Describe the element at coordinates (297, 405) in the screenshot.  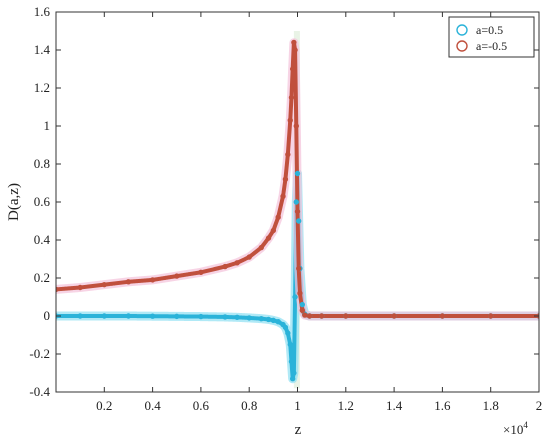
I see `x-tick-label: 1` at that location.